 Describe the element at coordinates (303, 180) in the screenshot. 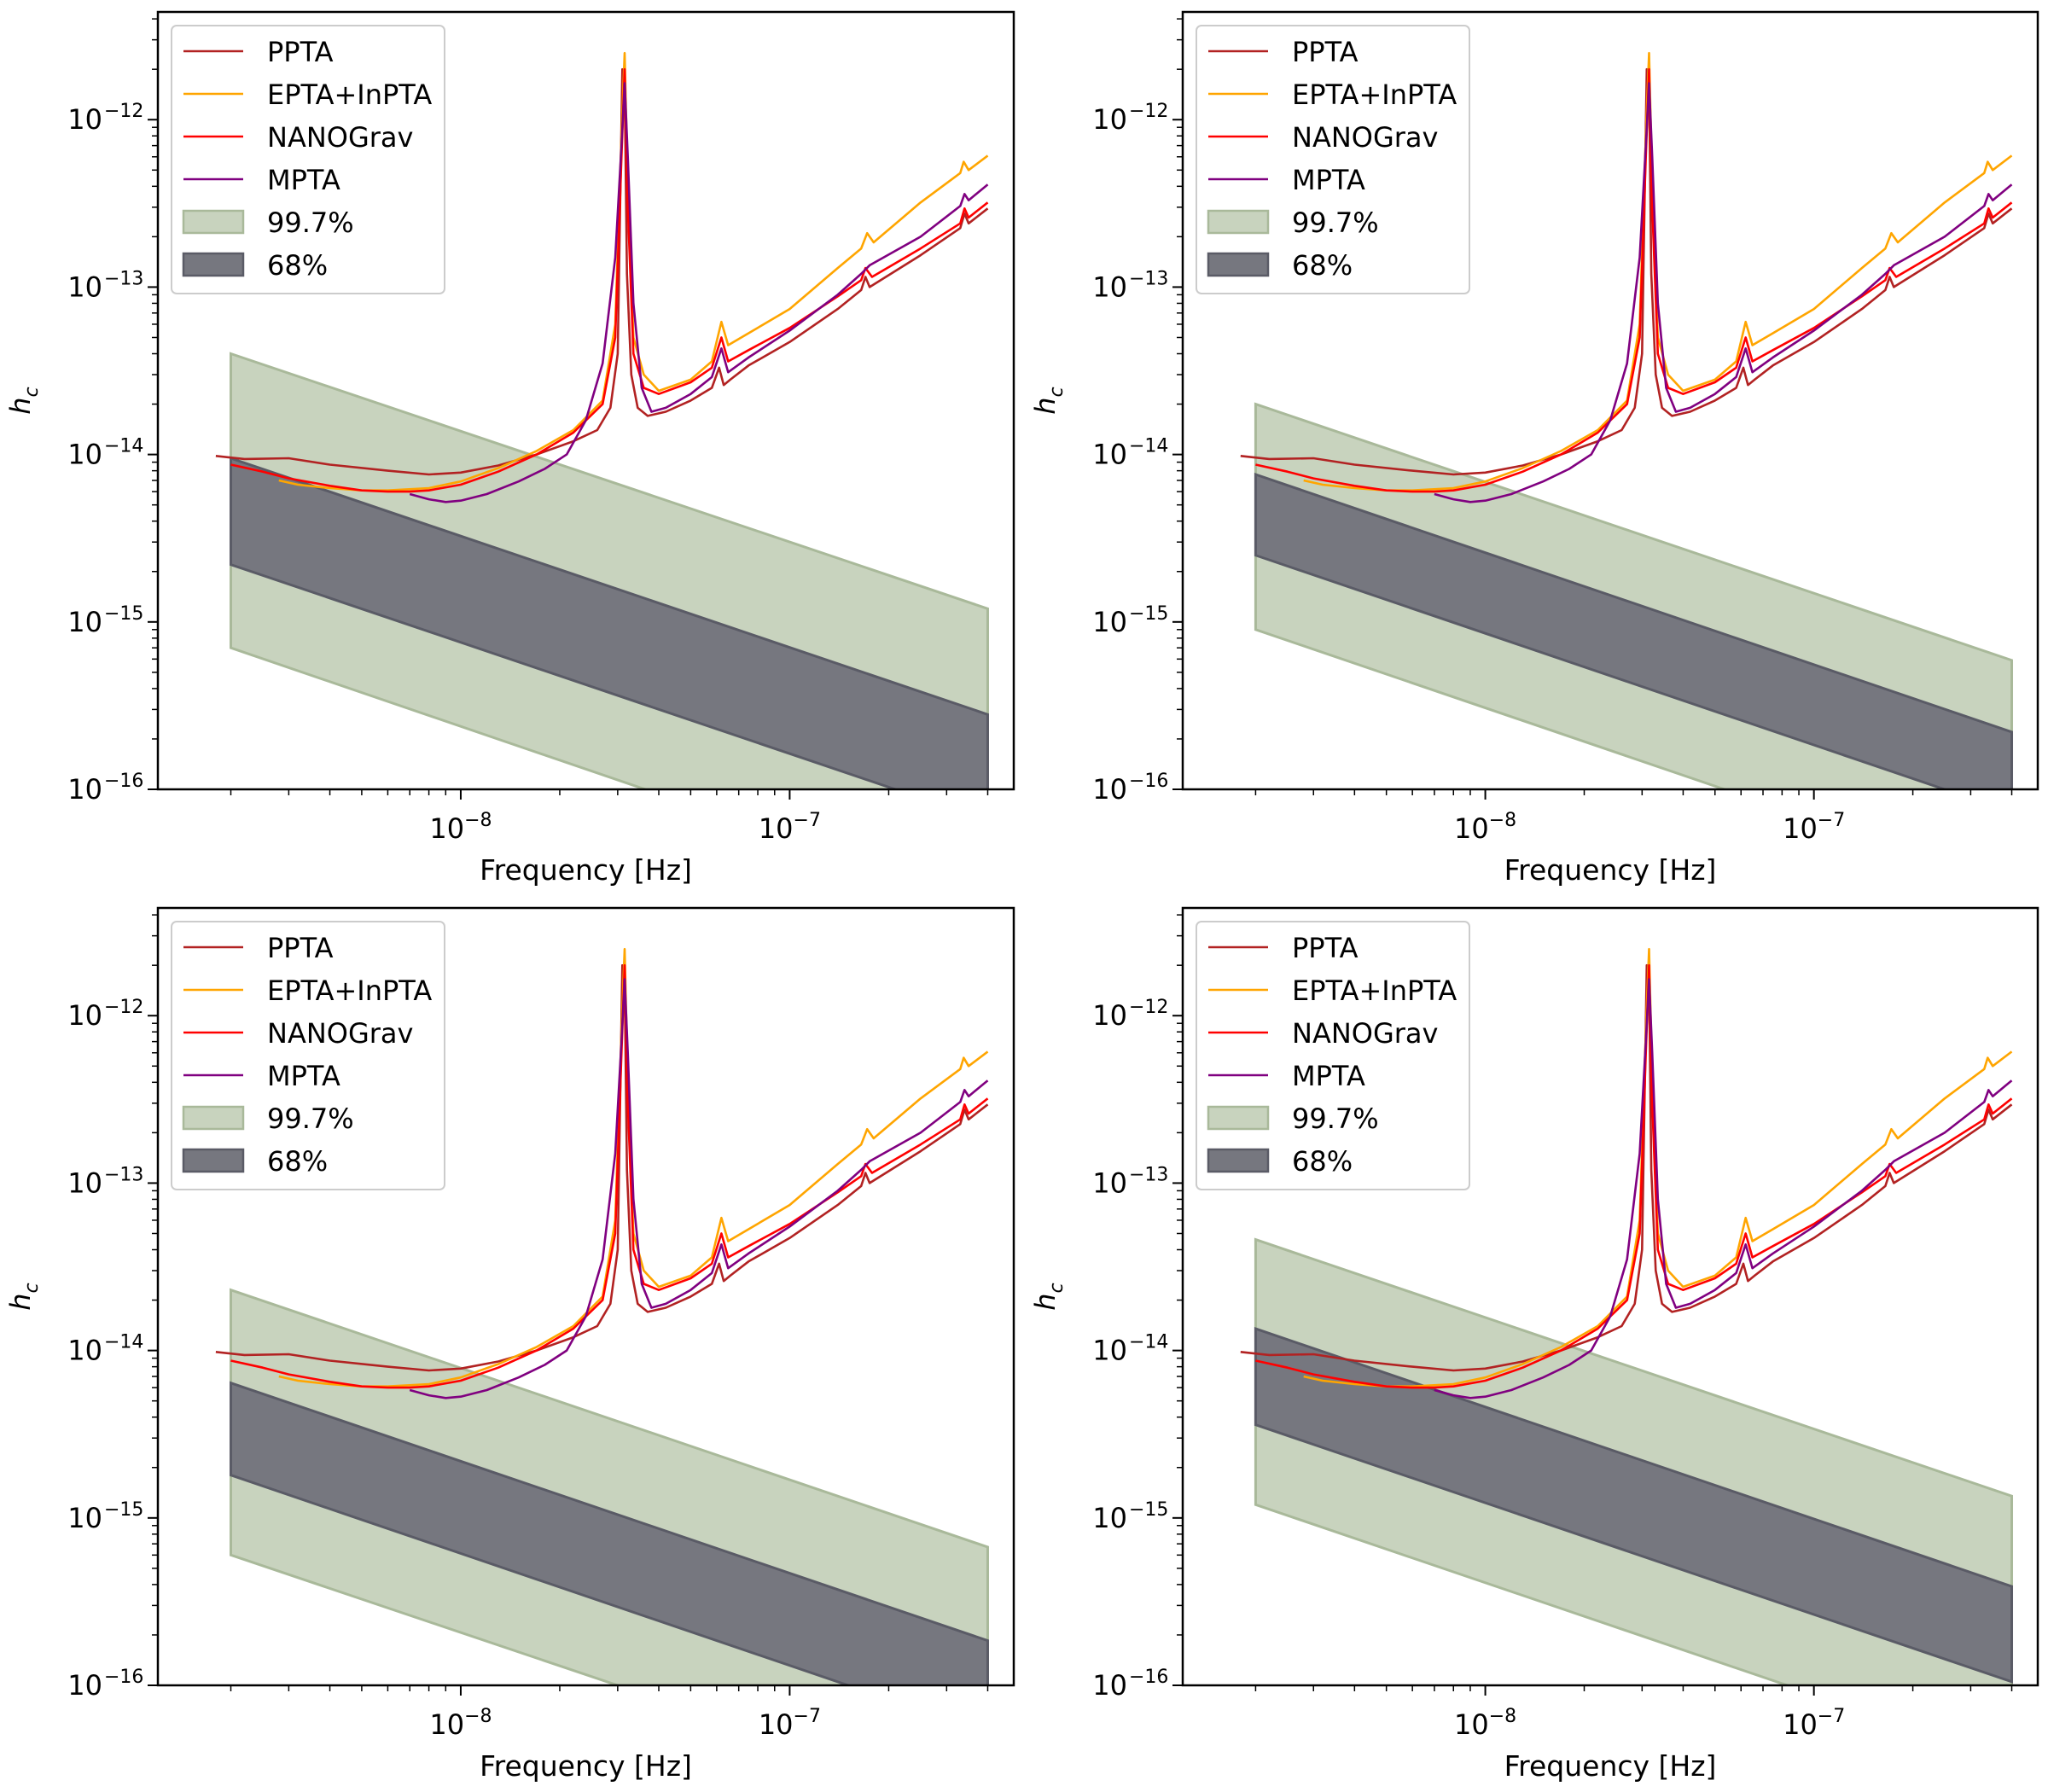

I see `legend-label: MPTA` at that location.